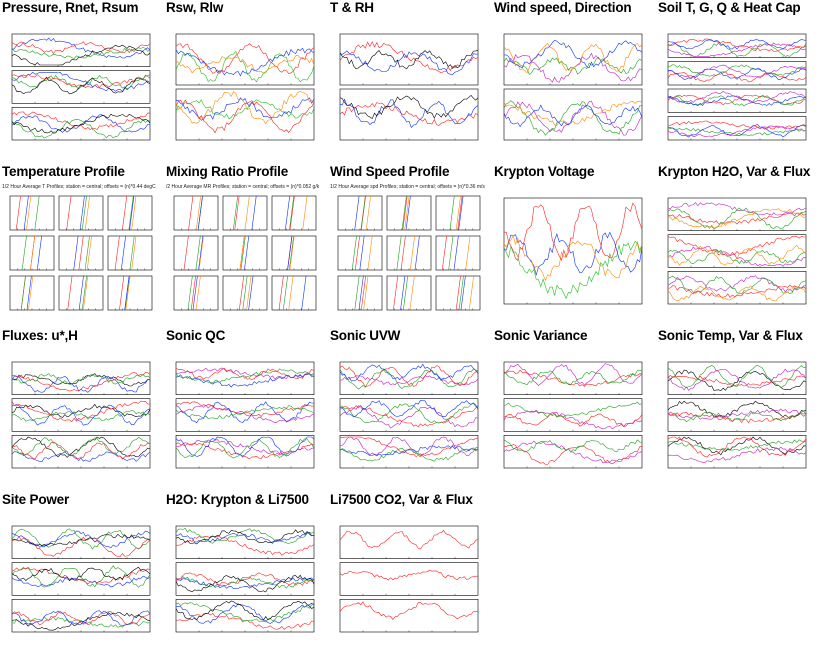  I want to click on plot-thumbnail: Sonic Variance, so click(574, 410).